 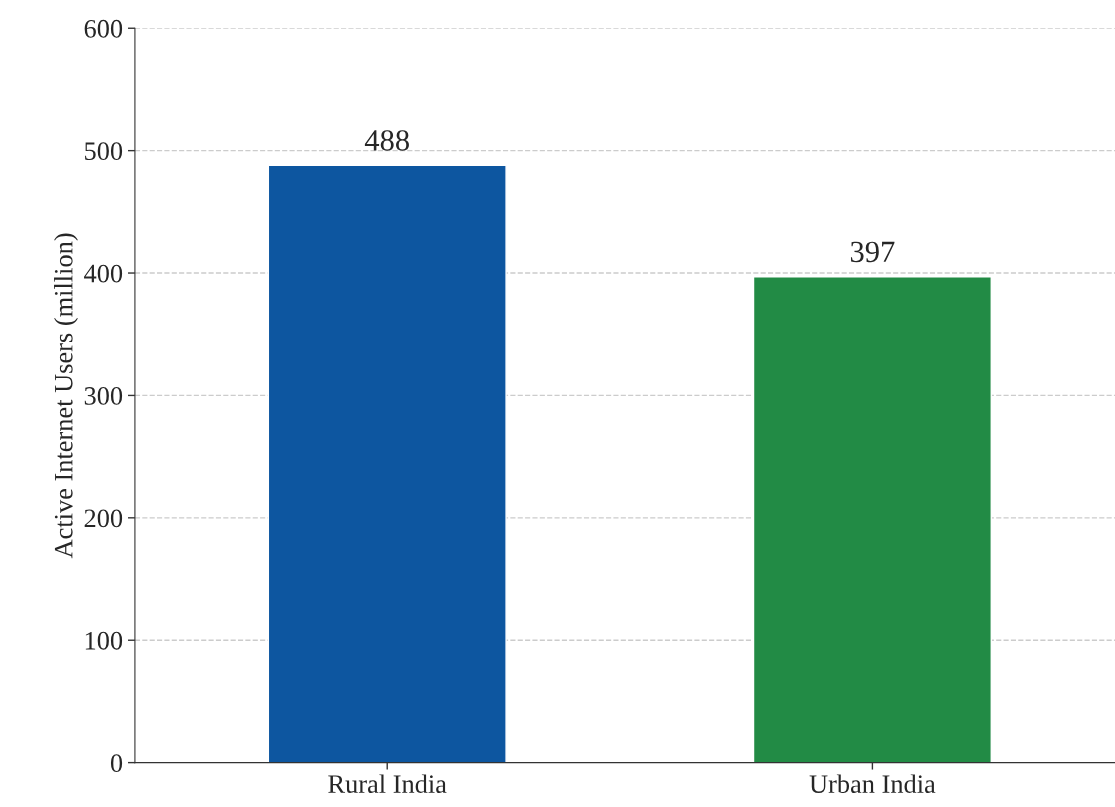 I want to click on data-label: 397, so click(x=872, y=252).